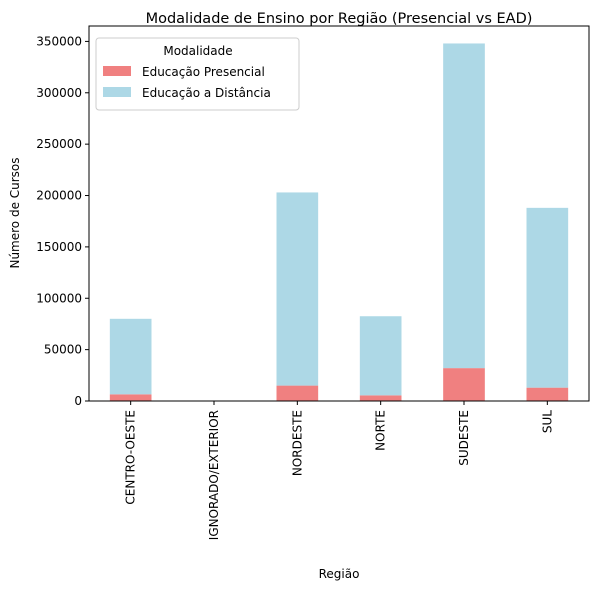  Describe the element at coordinates (59, 93) in the screenshot. I see `y-tick-label: 300000` at that location.